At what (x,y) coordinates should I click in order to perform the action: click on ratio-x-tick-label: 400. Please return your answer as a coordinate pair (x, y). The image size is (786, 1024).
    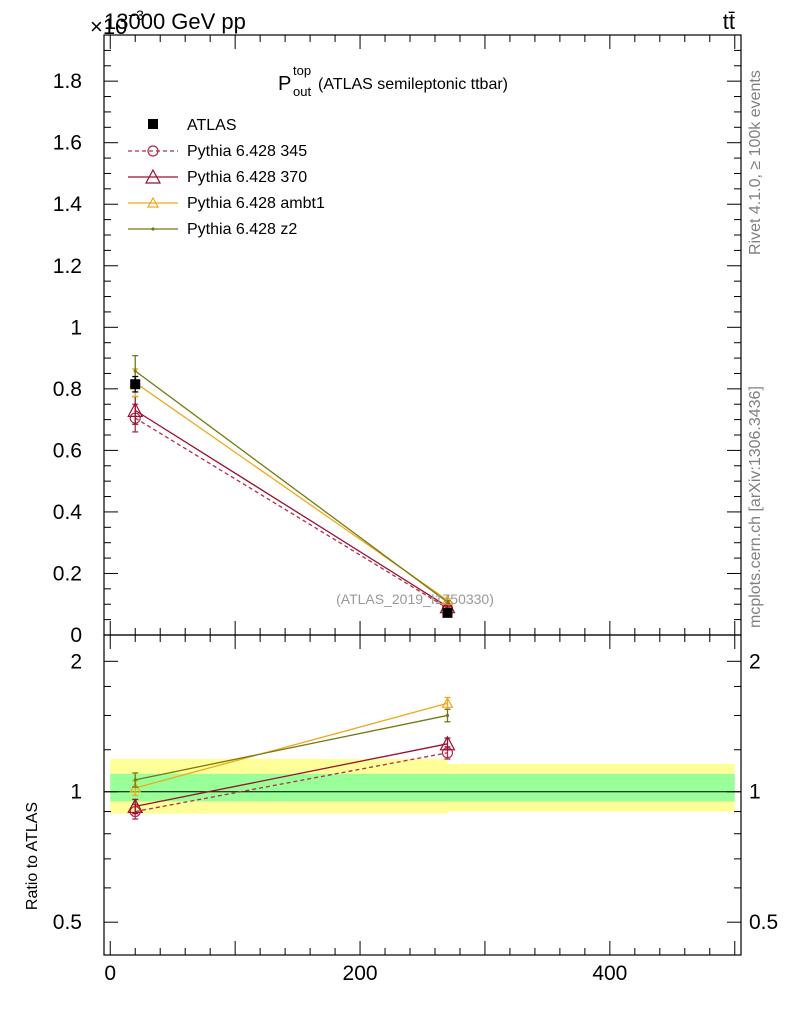
    Looking at the image, I should click on (609, 973).